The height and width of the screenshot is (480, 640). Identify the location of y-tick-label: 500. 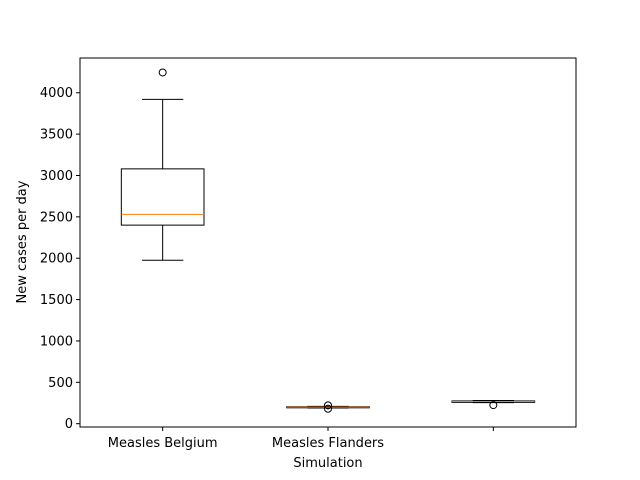
(60, 383).